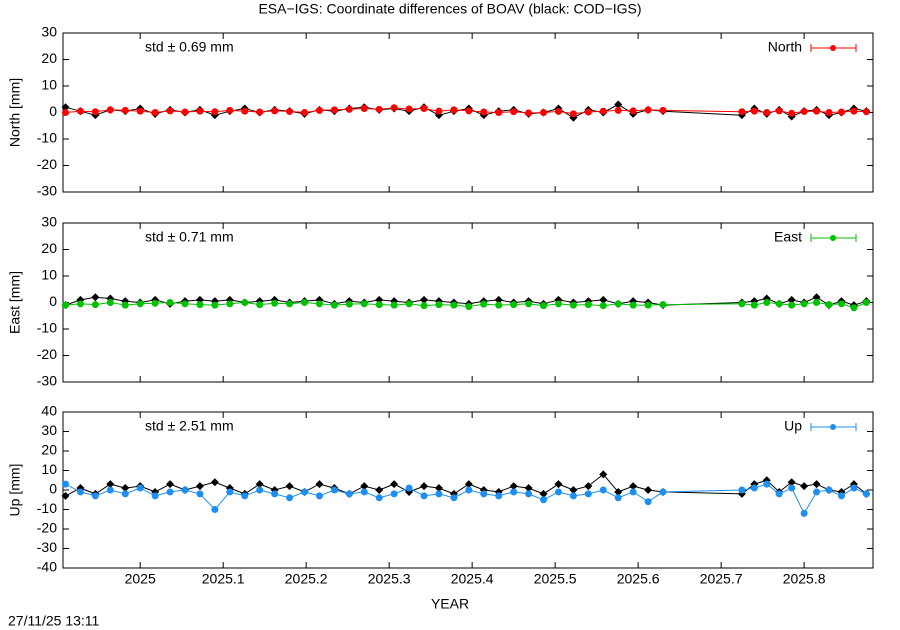 This screenshot has width=900, height=630. What do you see at coordinates (49, 222) in the screenshot?
I see `y-tick-label: 30` at bounding box center [49, 222].